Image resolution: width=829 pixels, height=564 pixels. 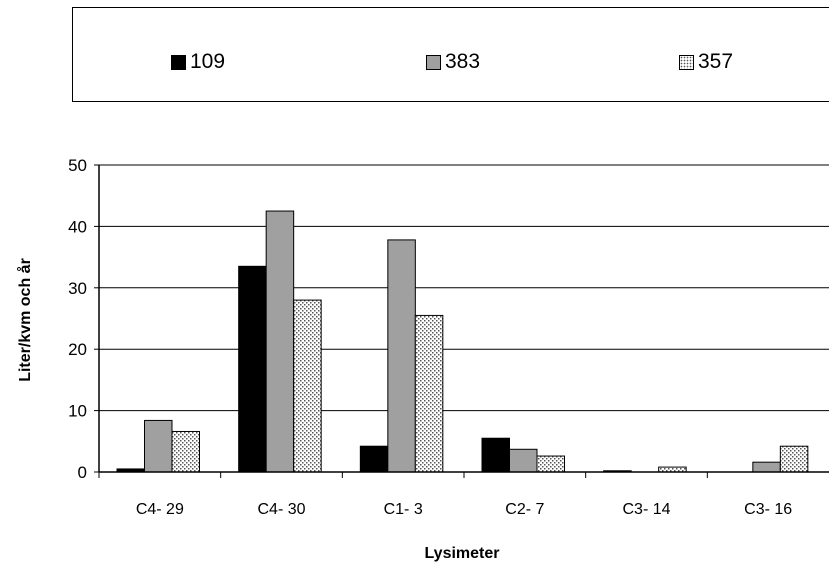 I want to click on y-tick-label: 0, so click(x=82, y=472).